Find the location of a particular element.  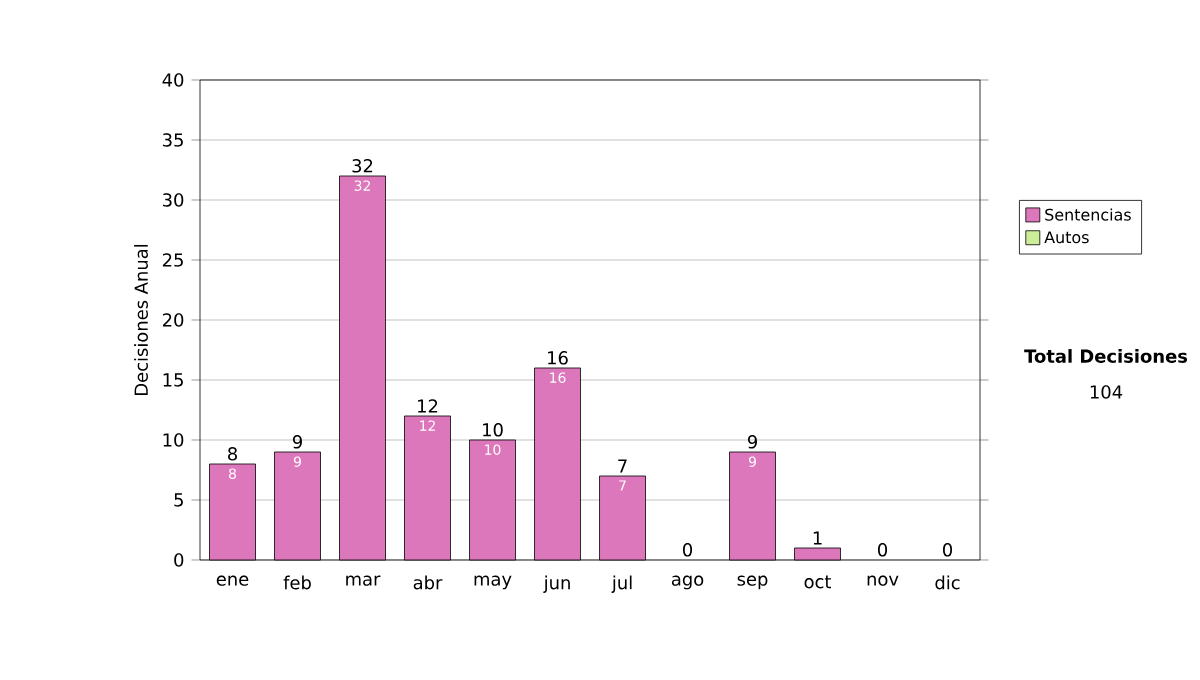

x-tick-label: feb is located at coordinates (297, 582).